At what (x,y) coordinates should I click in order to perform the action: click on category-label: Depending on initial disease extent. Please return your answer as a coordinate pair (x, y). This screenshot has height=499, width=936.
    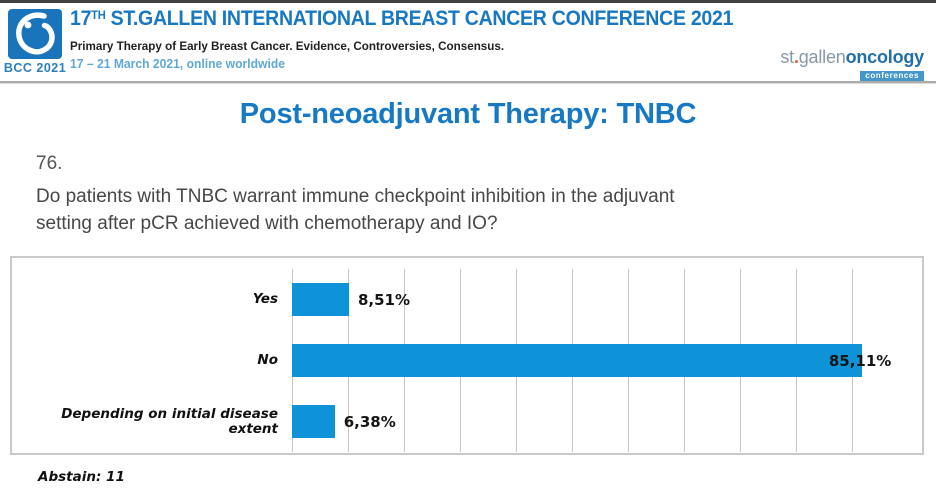
    Looking at the image, I should click on (169, 421).